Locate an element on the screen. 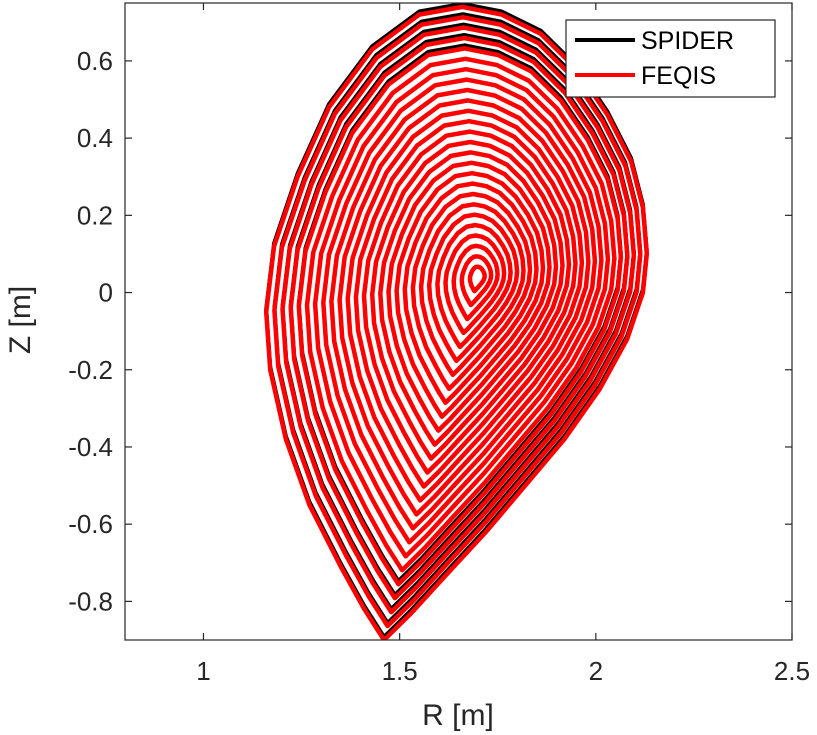  legend-box is located at coordinates (670, 58).